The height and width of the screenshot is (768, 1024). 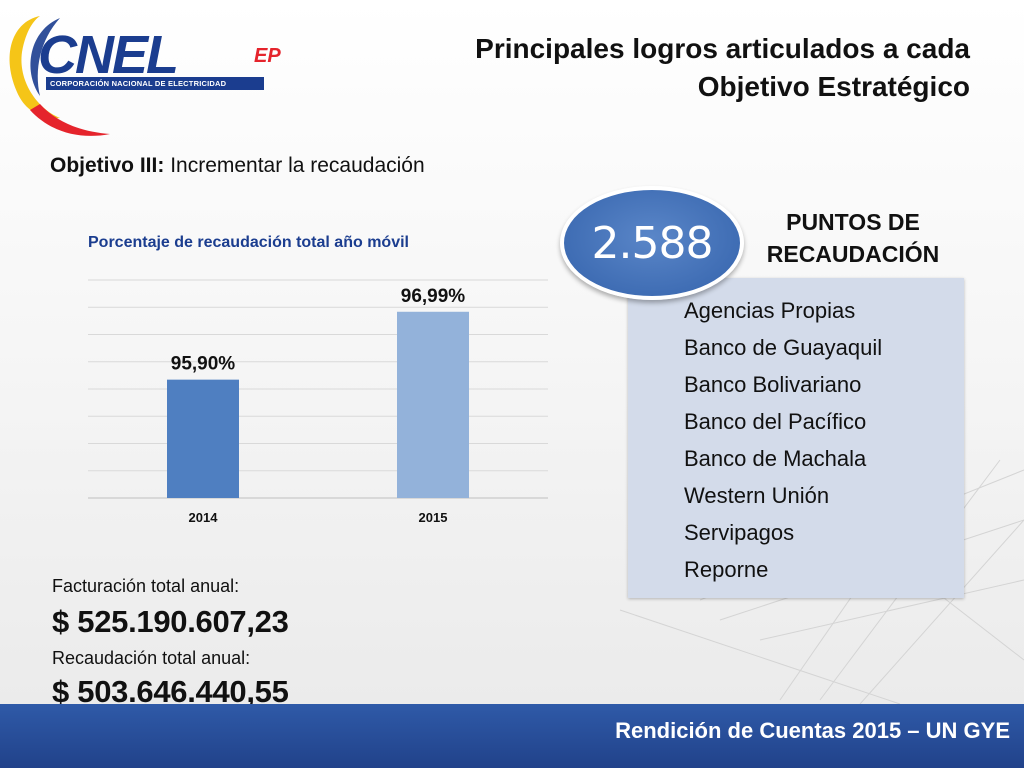 What do you see at coordinates (770, 310) in the screenshot?
I see `collection-point-item: Agencias Propias` at bounding box center [770, 310].